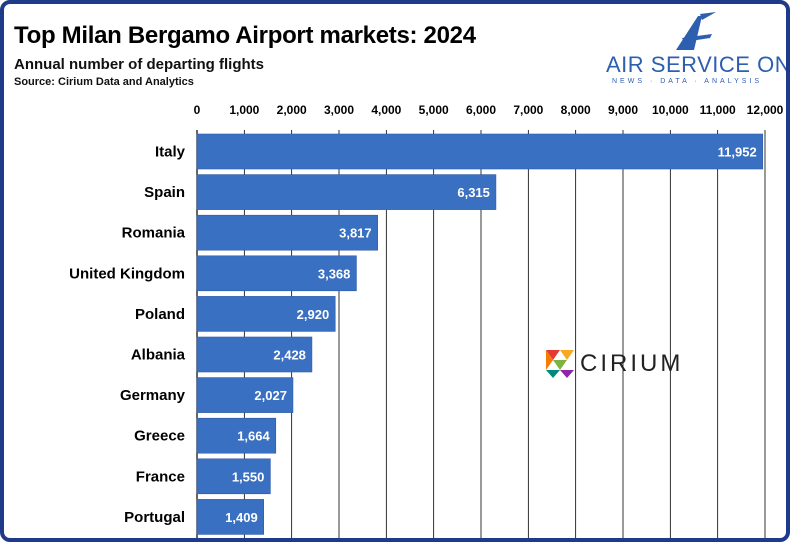 This screenshot has height=542, width=790. What do you see at coordinates (104, 82) in the screenshot?
I see `chart-source: Source: Cirium Data and Analytics` at bounding box center [104, 82].